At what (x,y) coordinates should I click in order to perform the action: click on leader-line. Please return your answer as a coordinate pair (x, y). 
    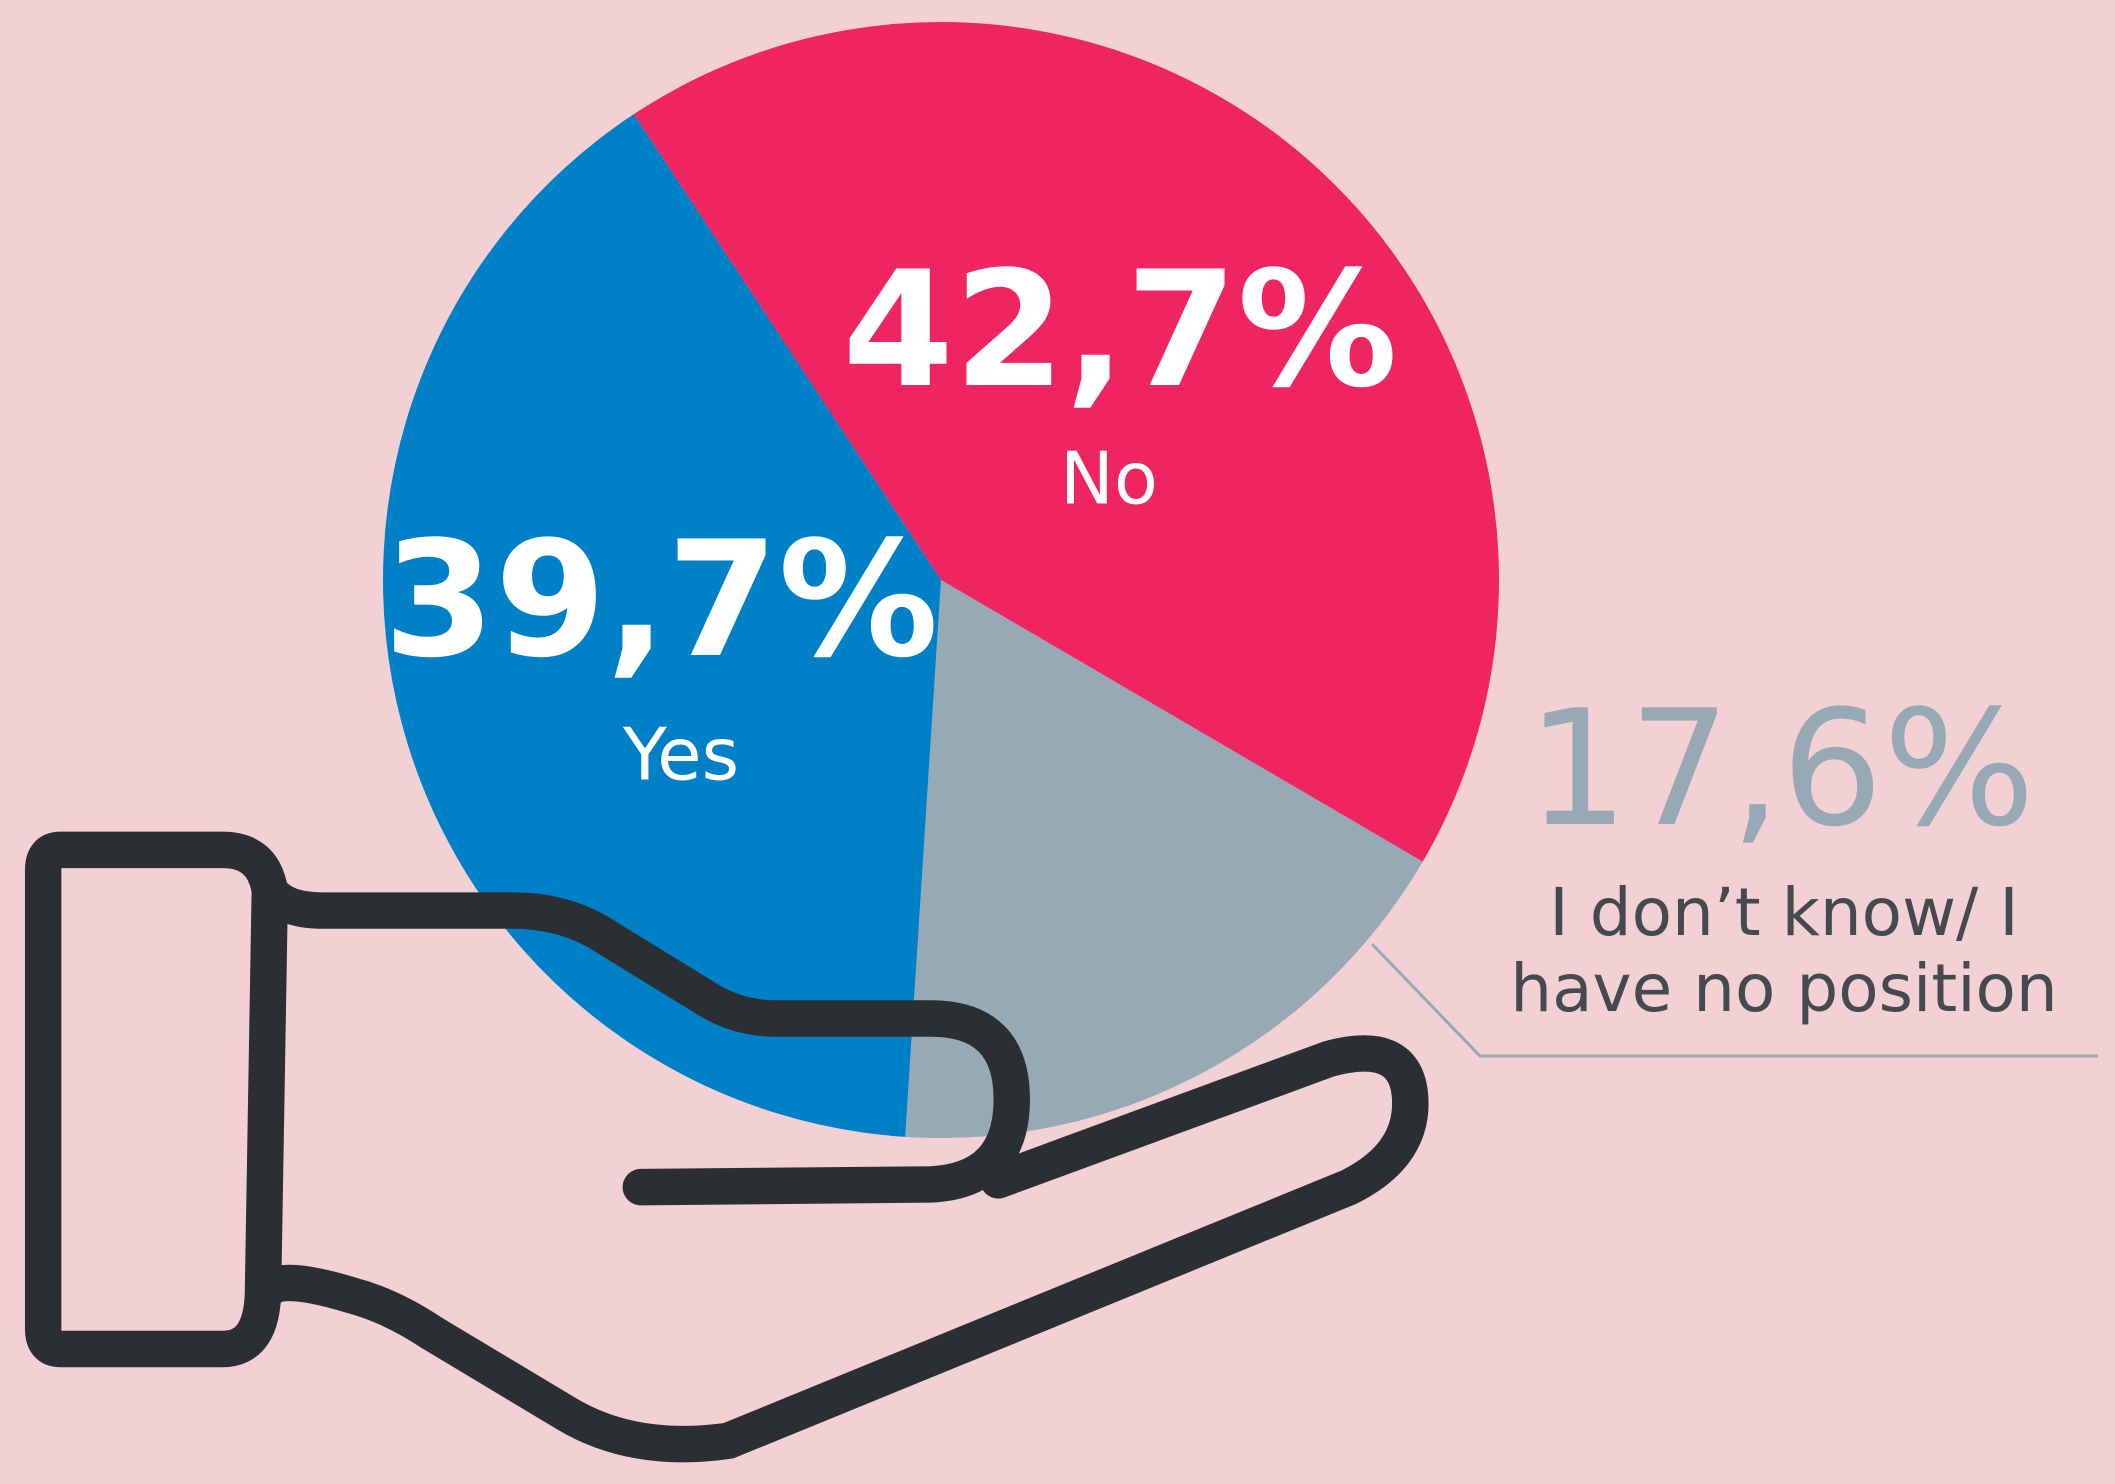
    Looking at the image, I should click on (1734, 1000).